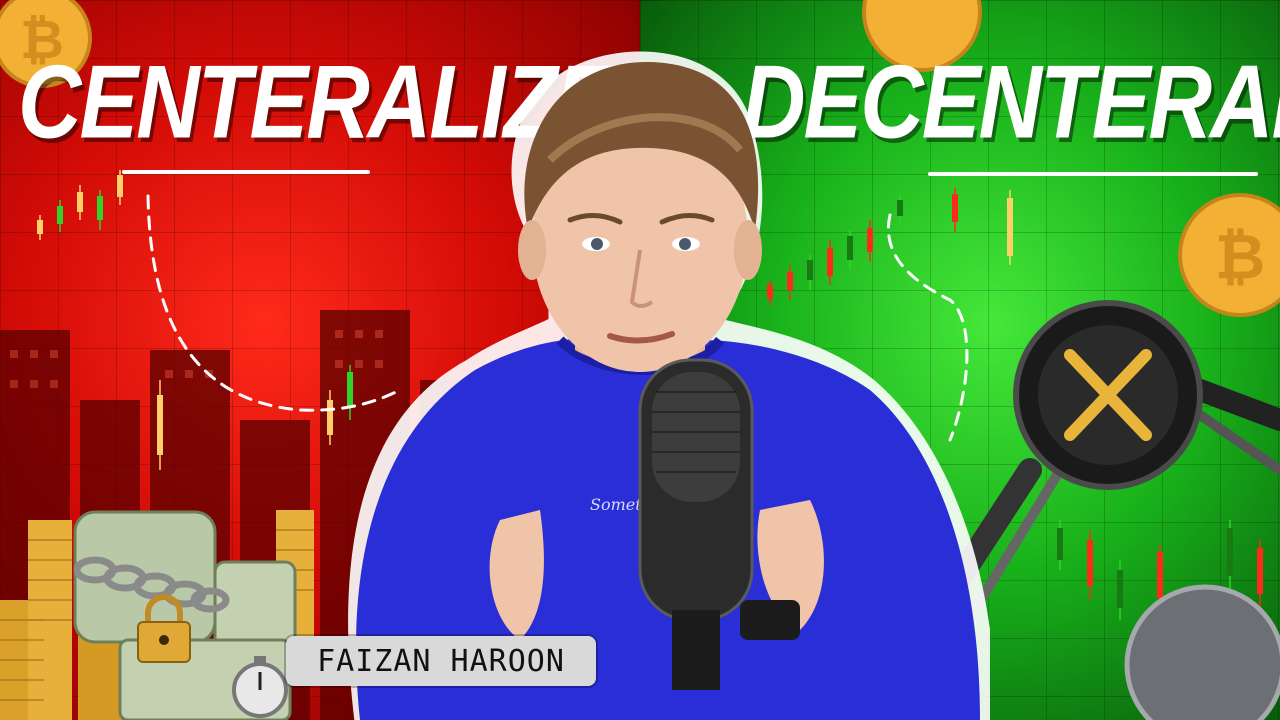 Image resolution: width=1280 pixels, height=720 pixels. What do you see at coordinates (260, 687) in the screenshot?
I see `stopwatch-icon` at bounding box center [260, 687].